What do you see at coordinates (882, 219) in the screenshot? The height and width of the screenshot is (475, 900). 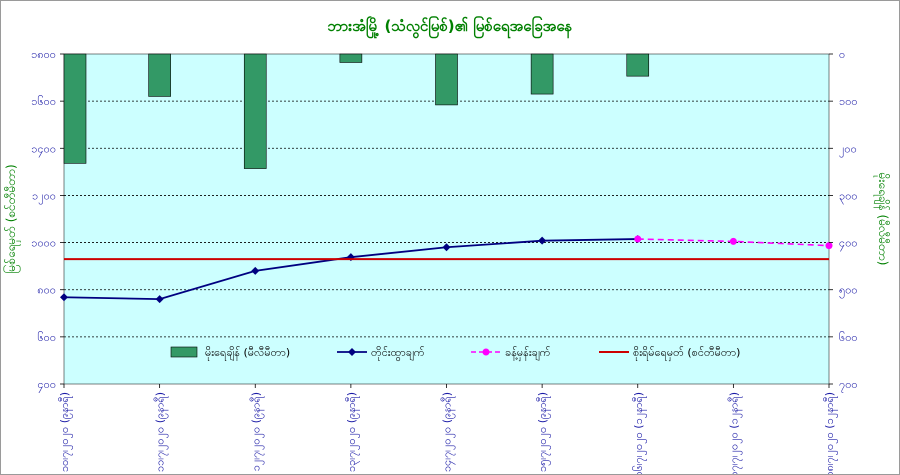 I see `right-axis-title: မိုးရေချိန် (မီလီမီတာ)` at bounding box center [882, 219].